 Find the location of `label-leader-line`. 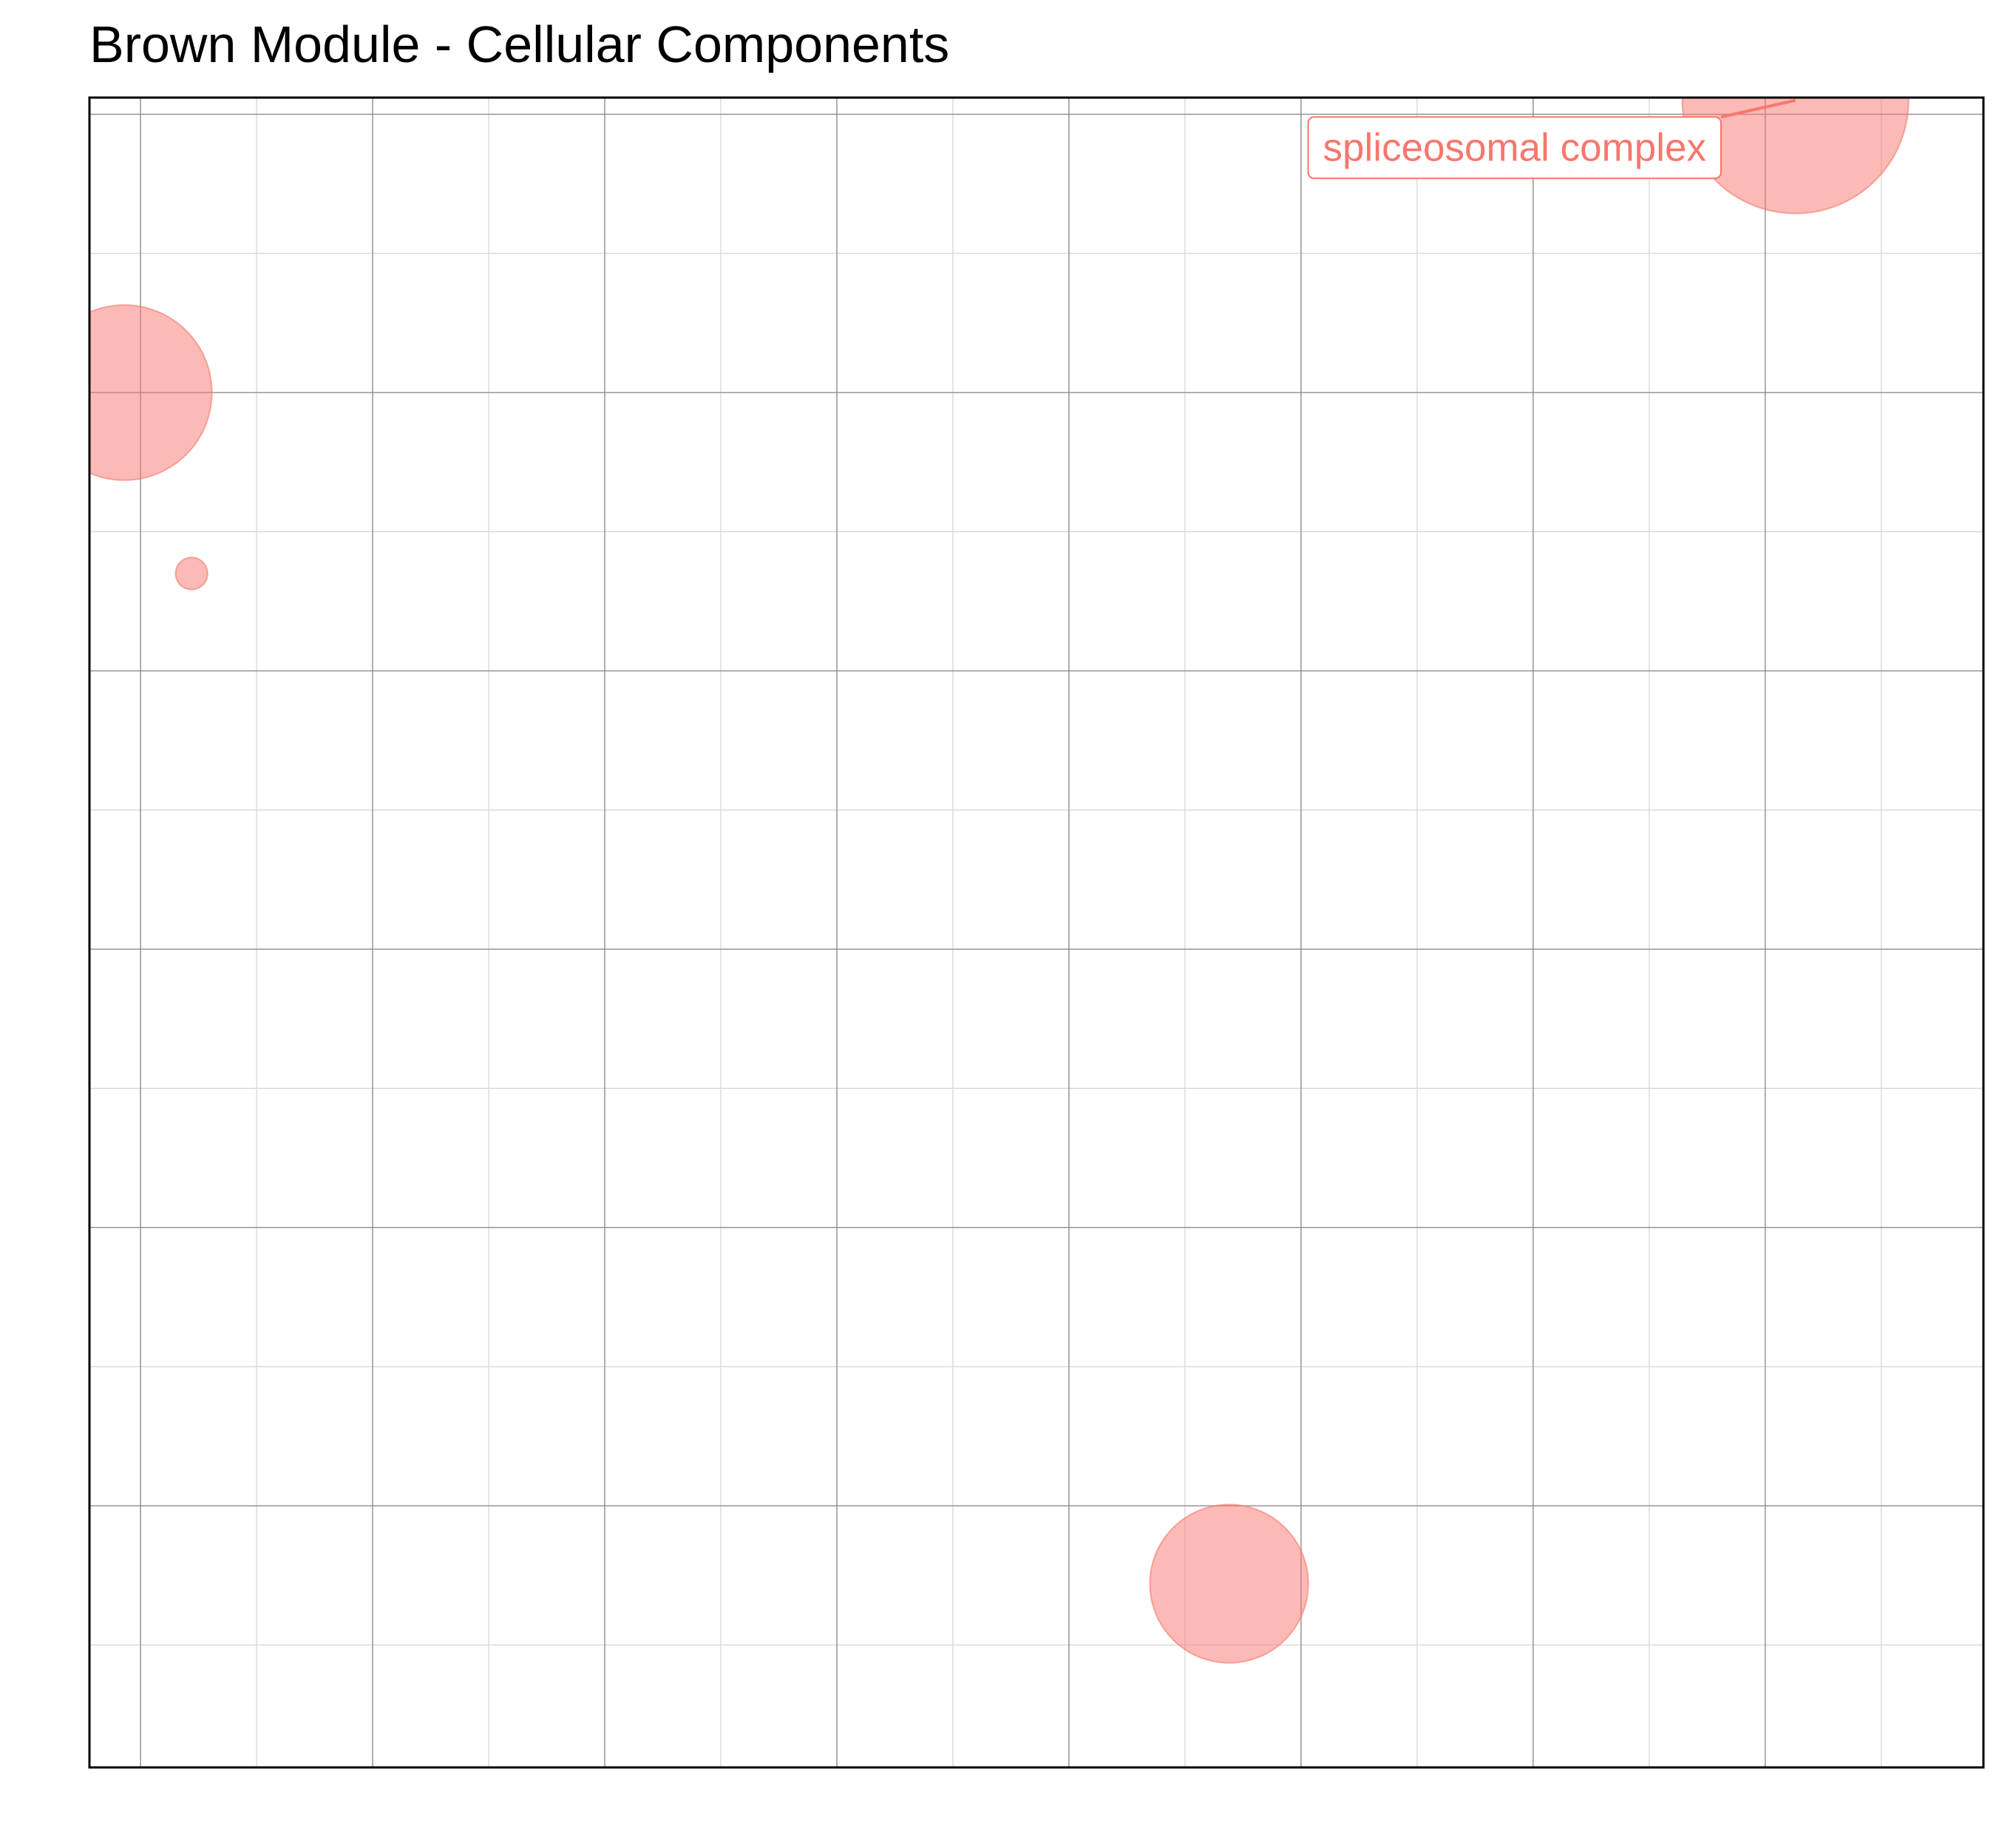

label-leader-line is located at coordinates (1758, 108).